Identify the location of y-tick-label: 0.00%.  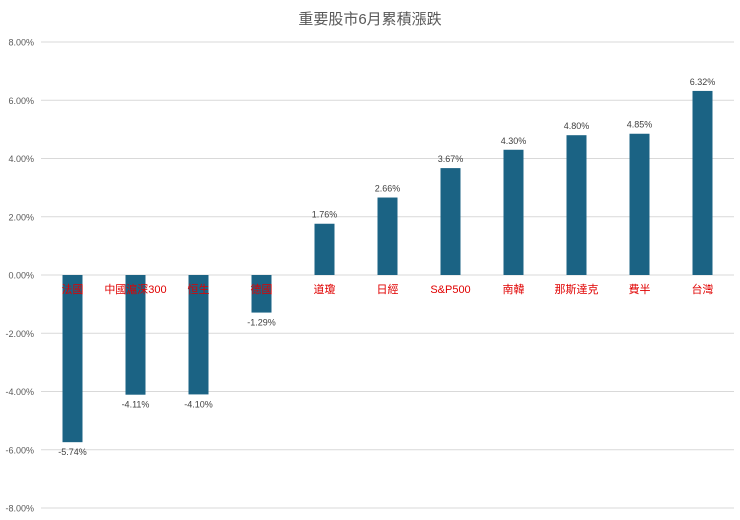
(21, 276).